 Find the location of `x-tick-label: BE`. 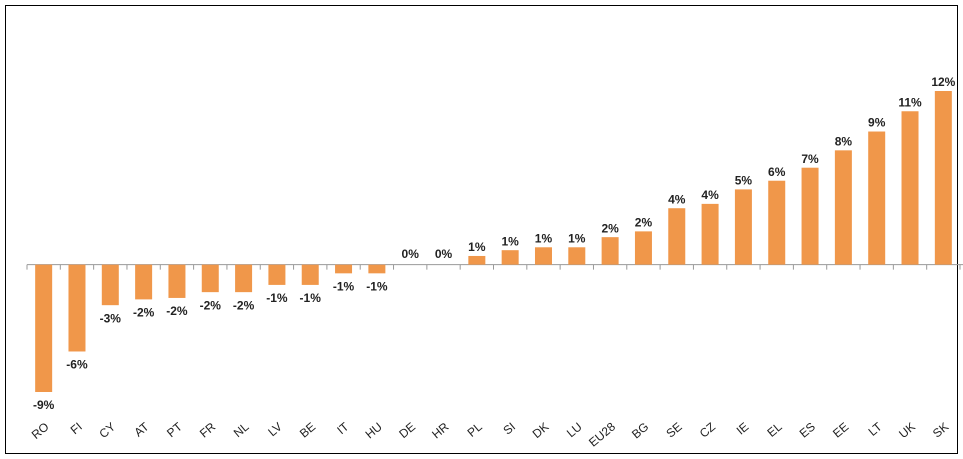

x-tick-label: BE is located at coordinates (307, 430).